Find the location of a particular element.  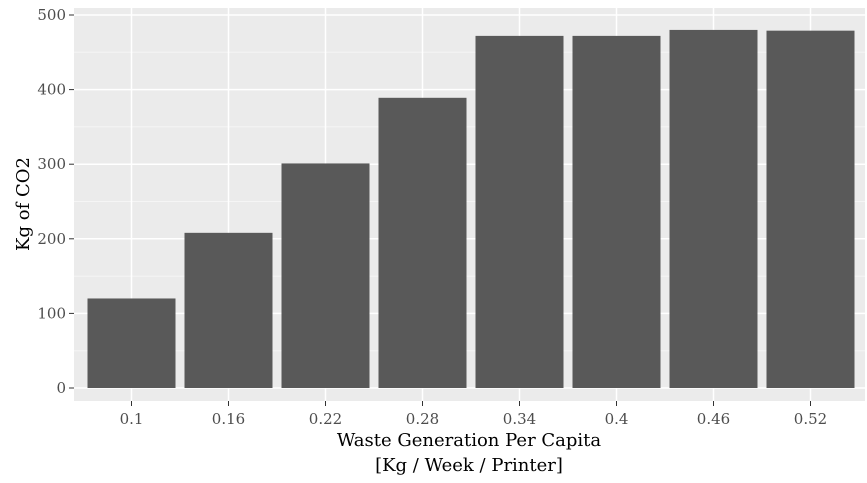

y-tick-label: 500 is located at coordinates (51, 15).